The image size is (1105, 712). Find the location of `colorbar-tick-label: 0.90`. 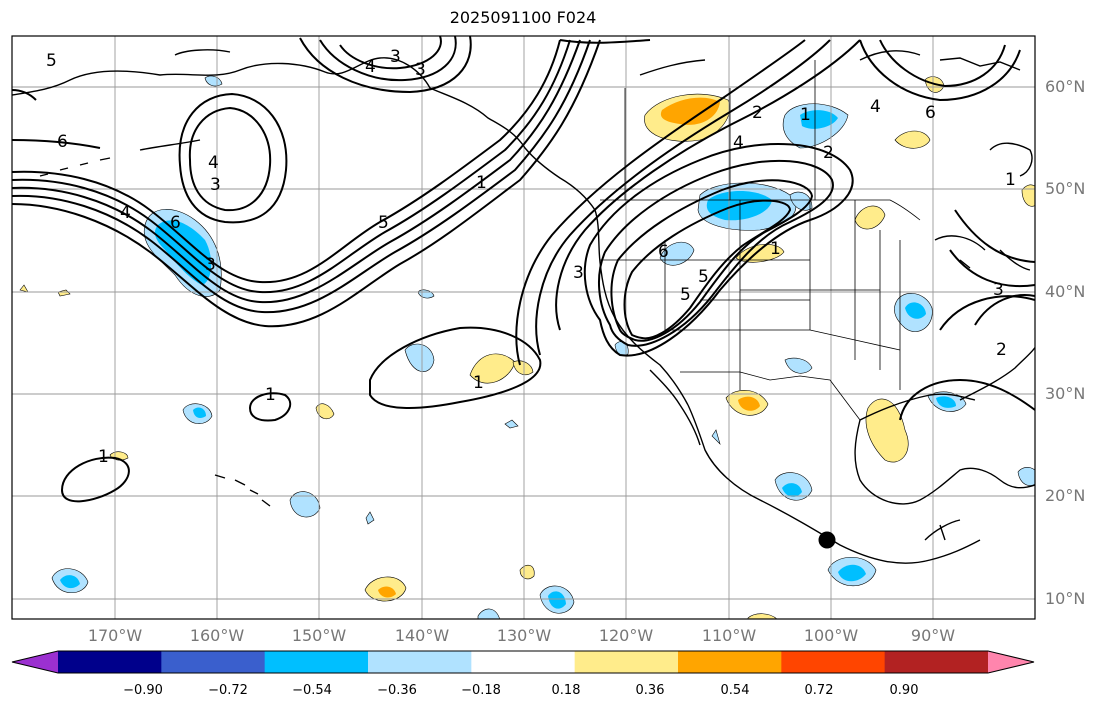

colorbar-tick-label: 0.90 is located at coordinates (904, 690).